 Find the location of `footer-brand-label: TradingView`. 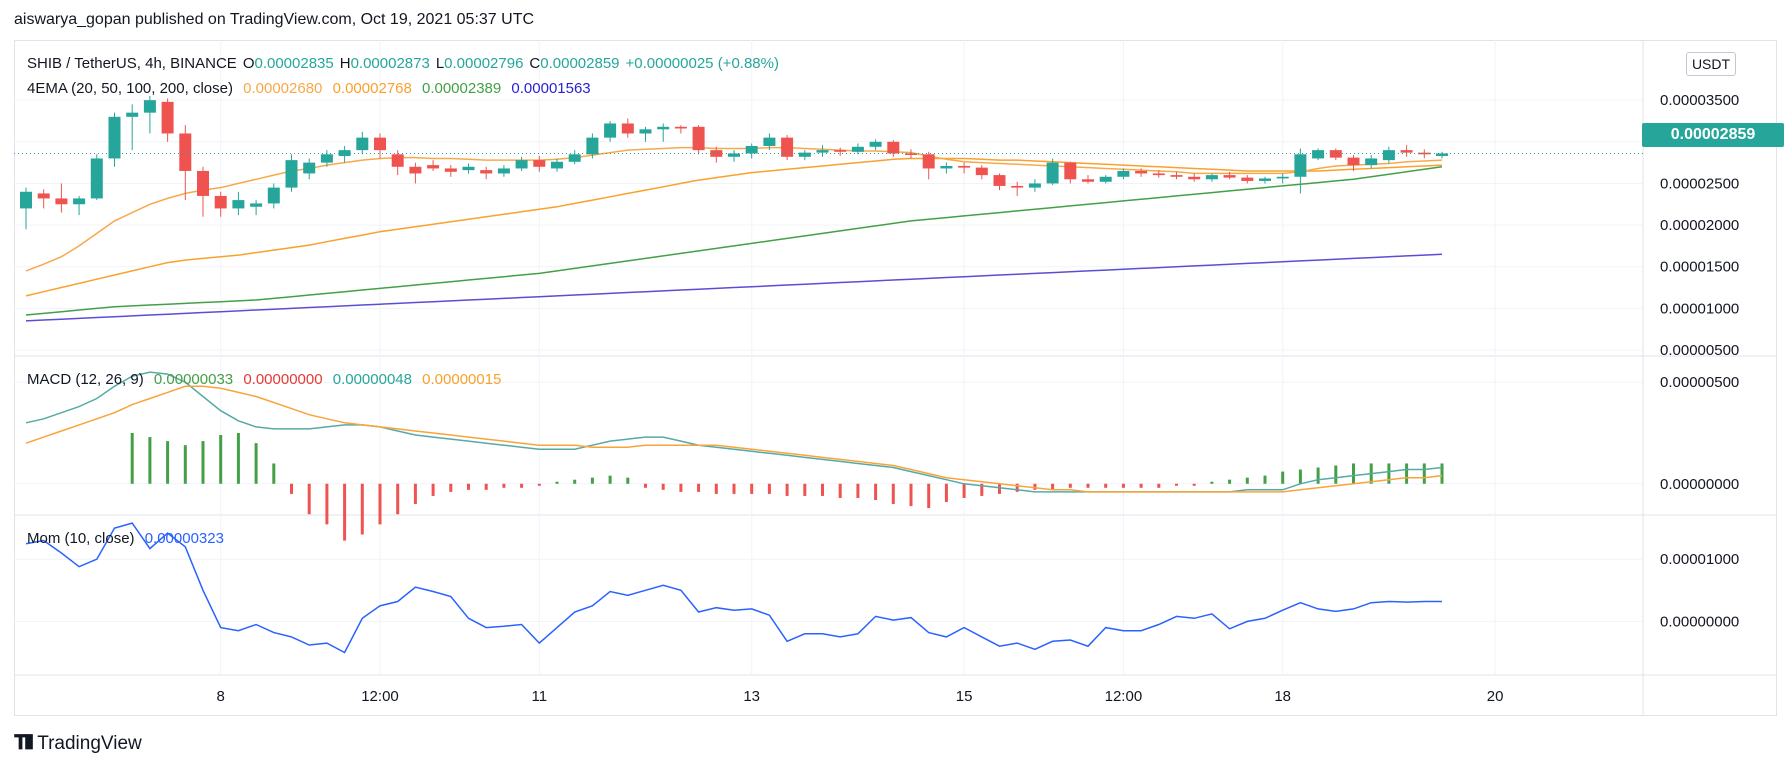

footer-brand-label: TradingView is located at coordinates (89, 743).